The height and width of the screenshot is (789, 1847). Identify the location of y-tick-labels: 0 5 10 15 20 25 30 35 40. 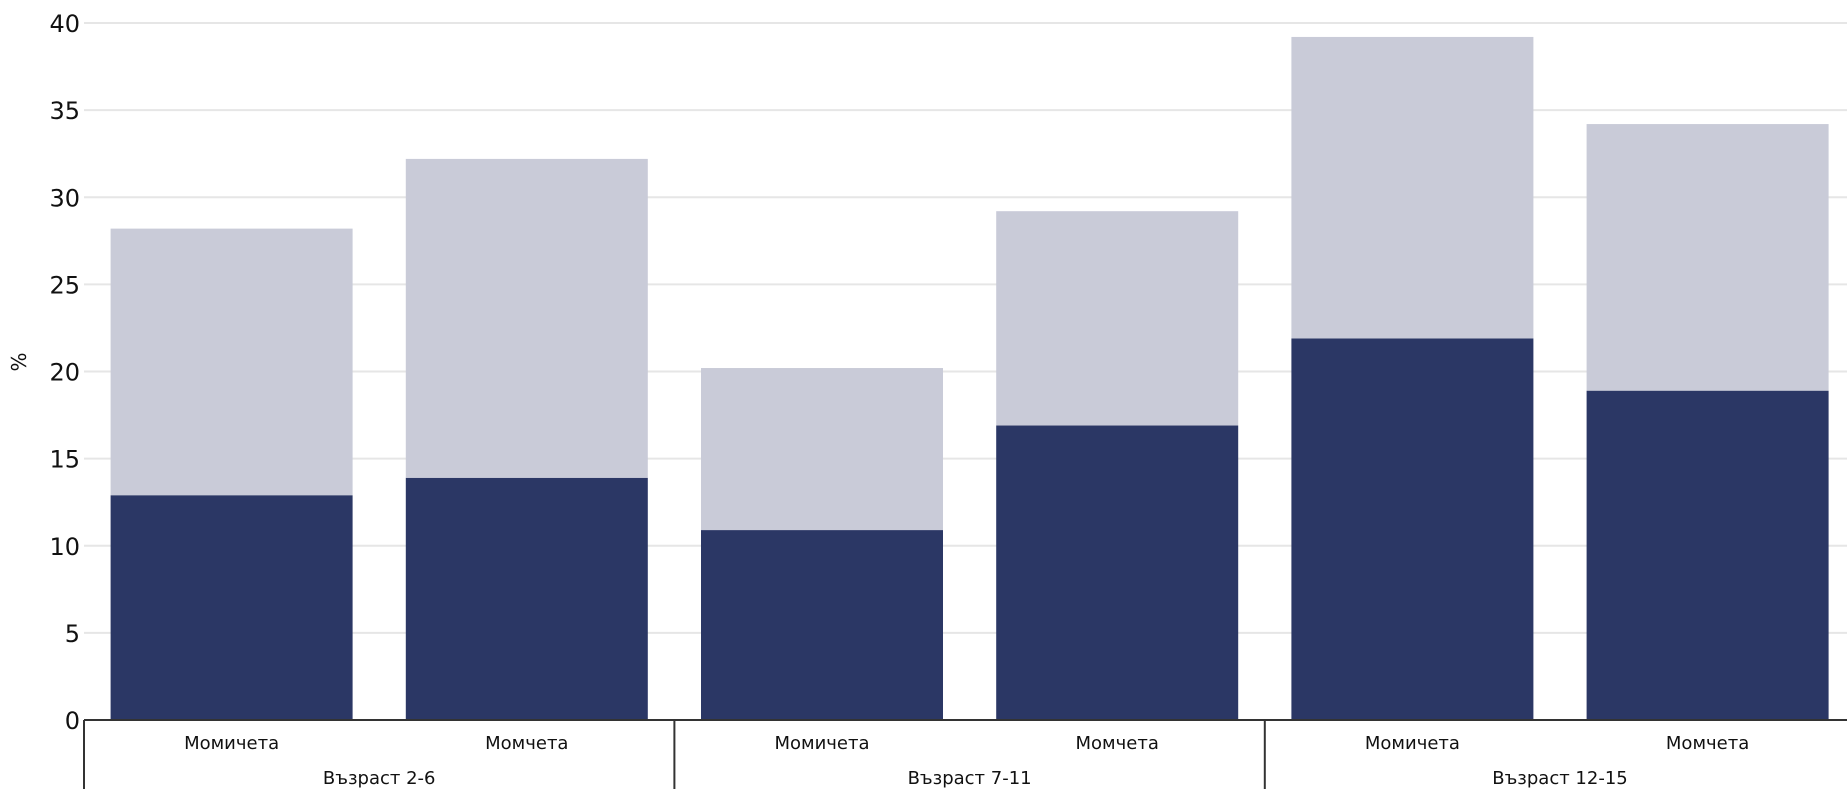
(64, 372).